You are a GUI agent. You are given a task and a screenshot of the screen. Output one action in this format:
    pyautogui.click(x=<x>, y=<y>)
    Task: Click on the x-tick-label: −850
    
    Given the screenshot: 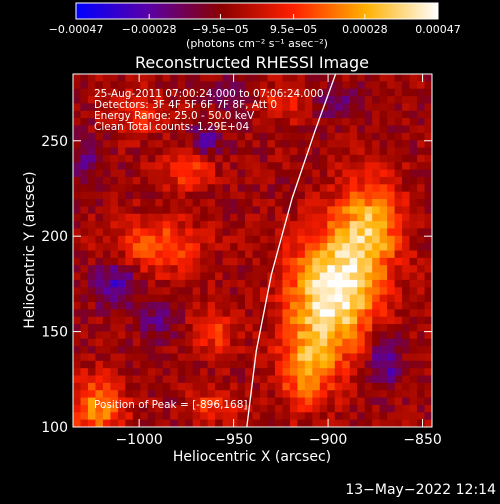 What is the action you would take?
    pyautogui.click(x=422, y=440)
    